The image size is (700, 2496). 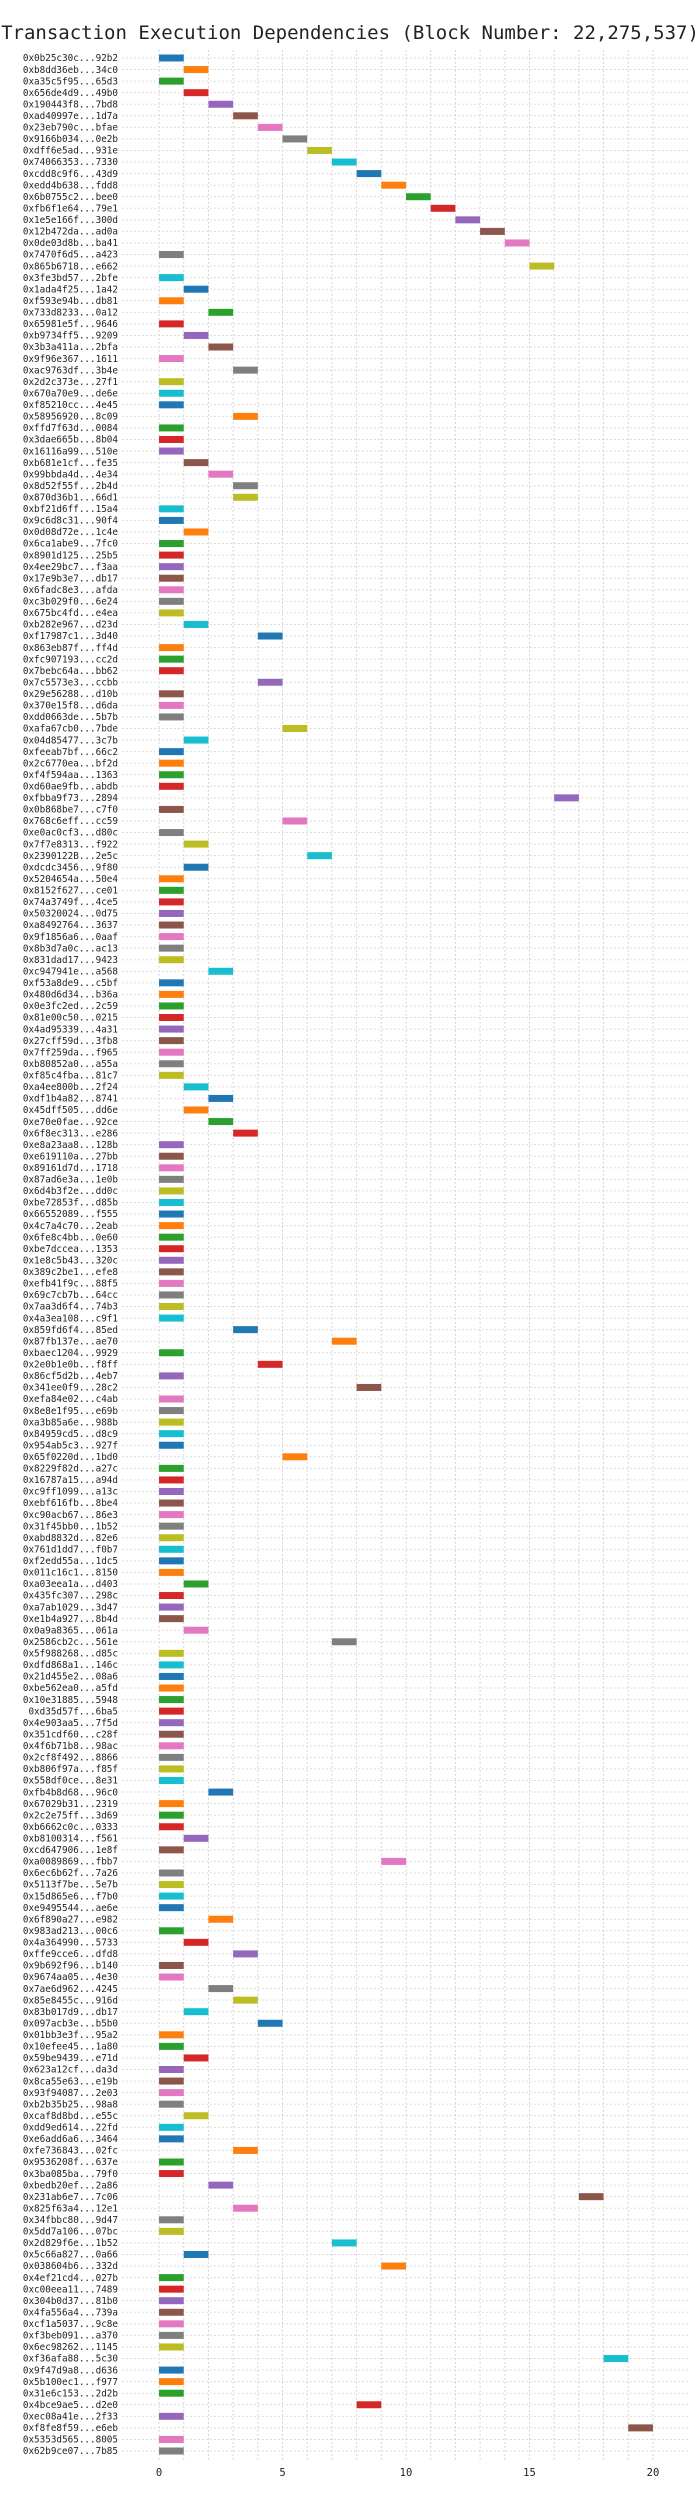 I want to click on transaction-label: 0xcdd8c9f6...43d9, so click(x=70, y=174).